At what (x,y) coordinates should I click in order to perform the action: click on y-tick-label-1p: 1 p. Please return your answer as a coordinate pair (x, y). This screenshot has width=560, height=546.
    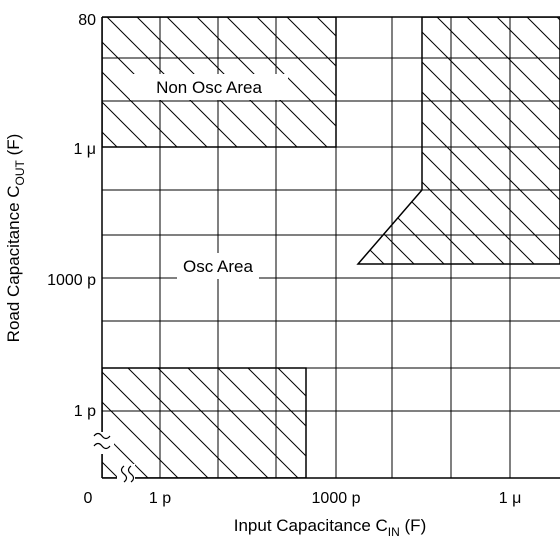
    Looking at the image, I should click on (85, 411).